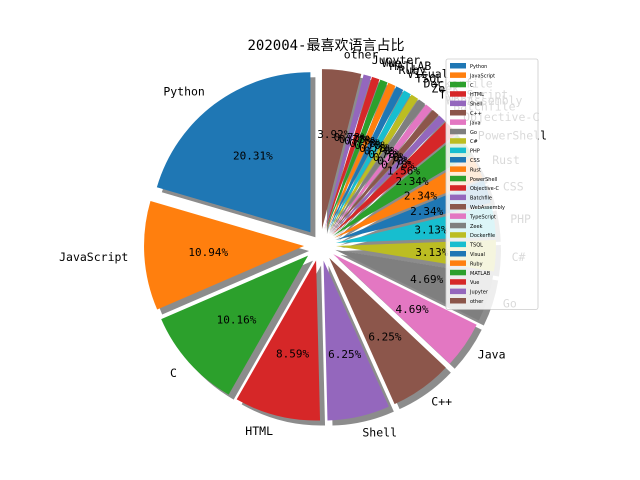 Image resolution: width=640 pixels, height=480 pixels. What do you see at coordinates (278, 340) in the screenshot?
I see `slice-html` at bounding box center [278, 340].